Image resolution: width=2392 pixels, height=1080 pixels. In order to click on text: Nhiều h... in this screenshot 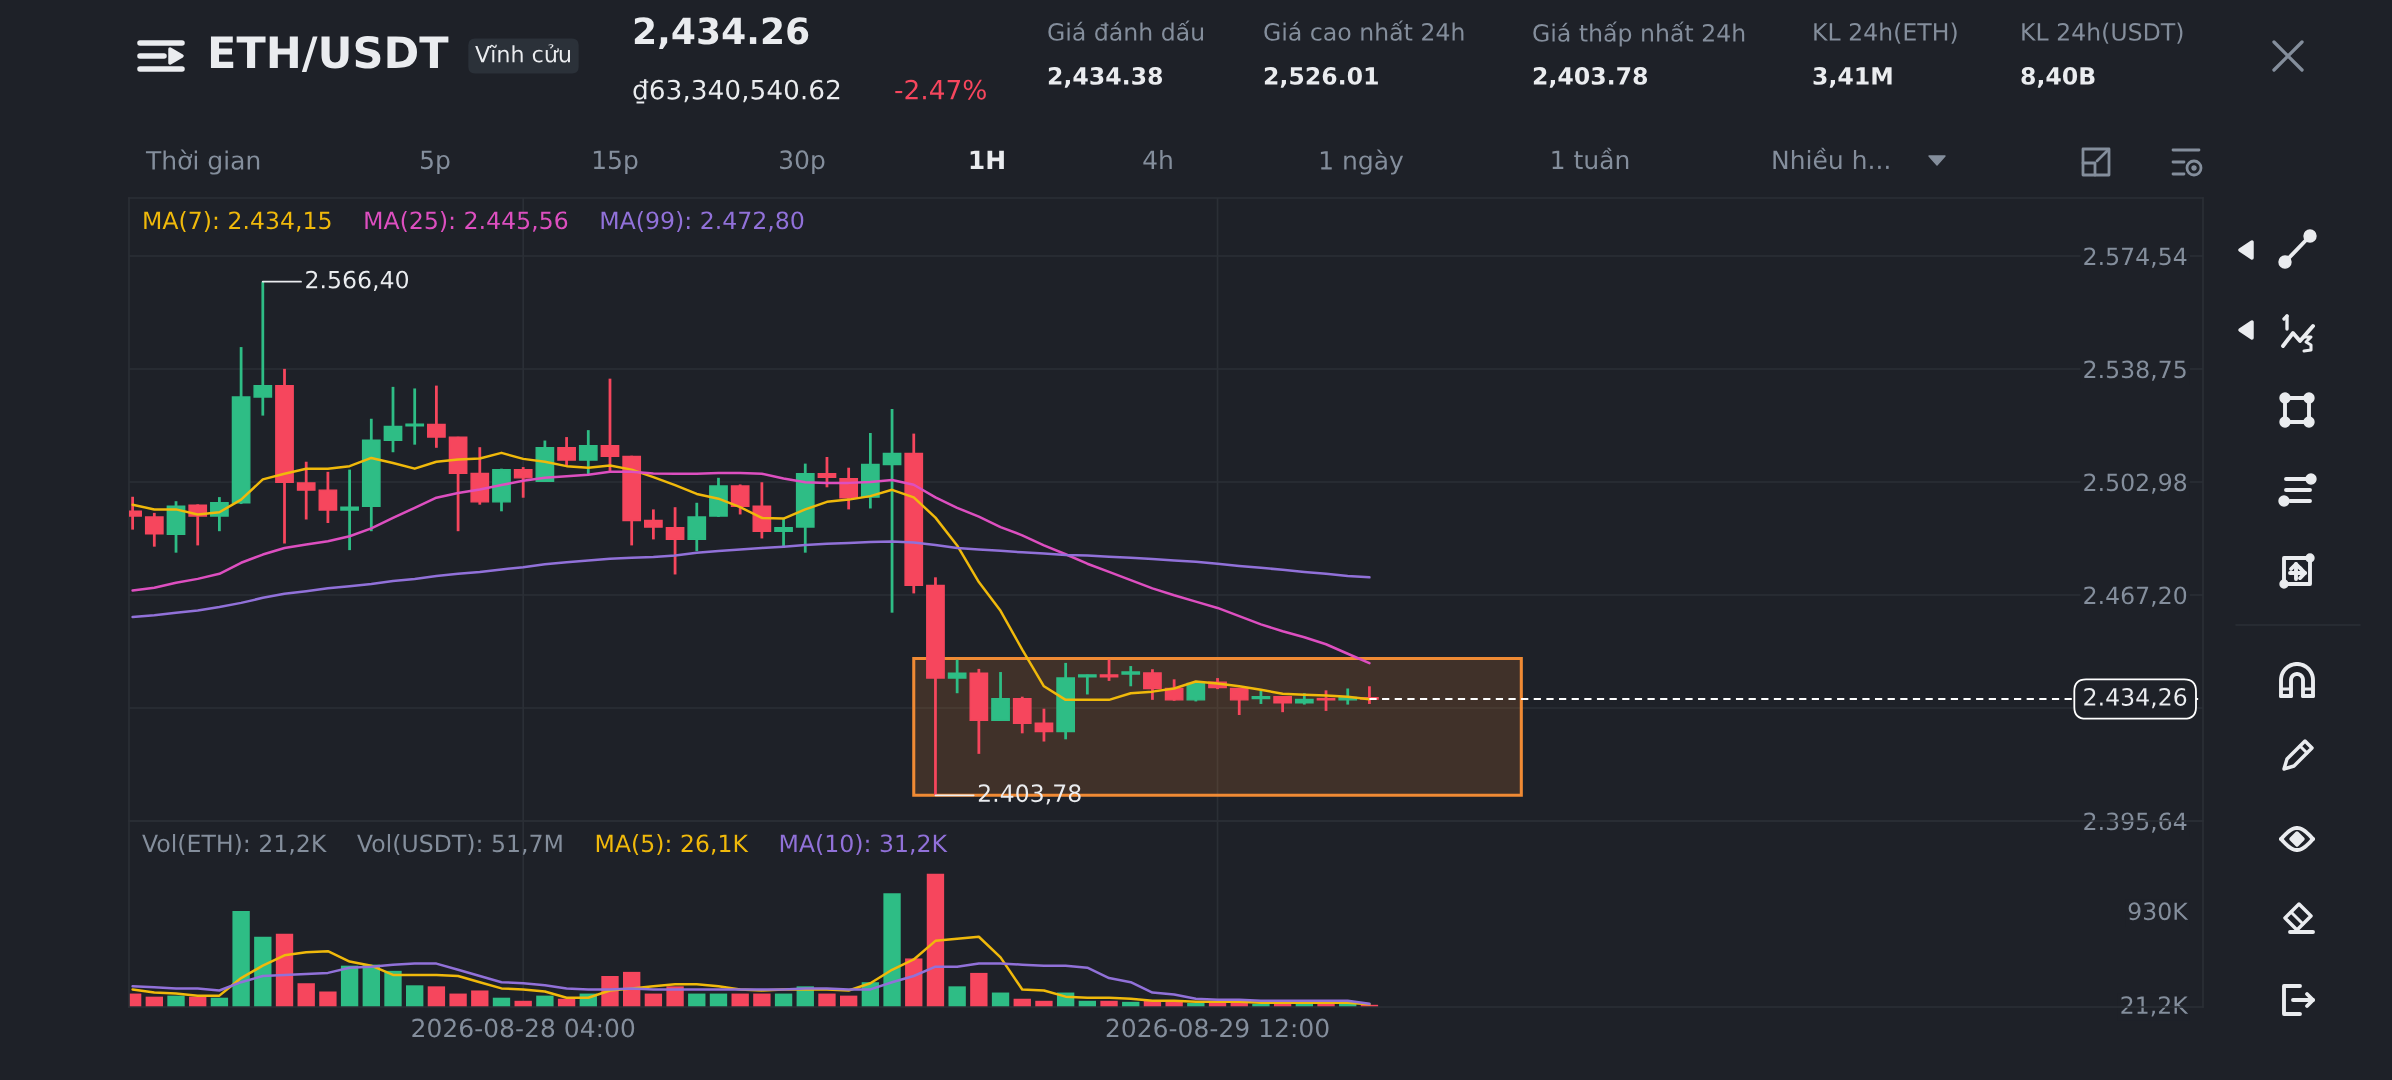, I will do `click(1831, 158)`.